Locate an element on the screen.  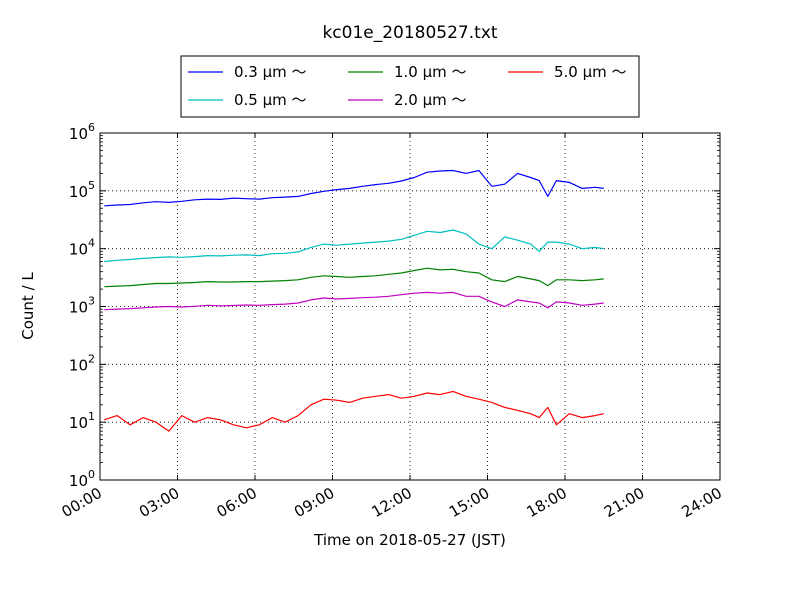
y-tick-label: 10¹ is located at coordinates (82, 421).